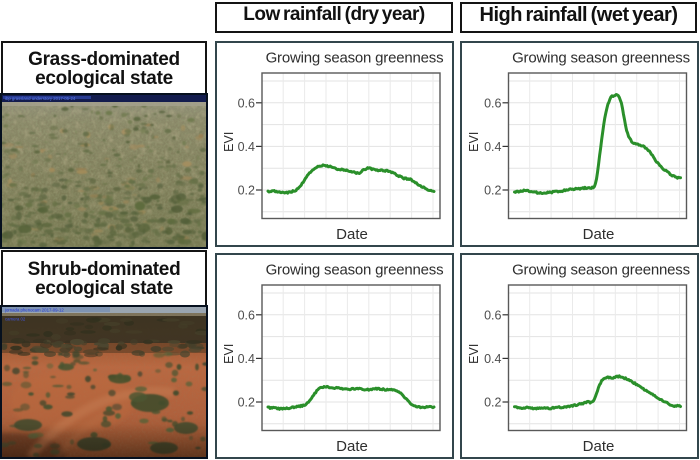 The height and width of the screenshot is (460, 700). I want to click on svg-text:ibp grassland understory 2017-: ibp grassland understory 2017-05-24, so click(40, 98).